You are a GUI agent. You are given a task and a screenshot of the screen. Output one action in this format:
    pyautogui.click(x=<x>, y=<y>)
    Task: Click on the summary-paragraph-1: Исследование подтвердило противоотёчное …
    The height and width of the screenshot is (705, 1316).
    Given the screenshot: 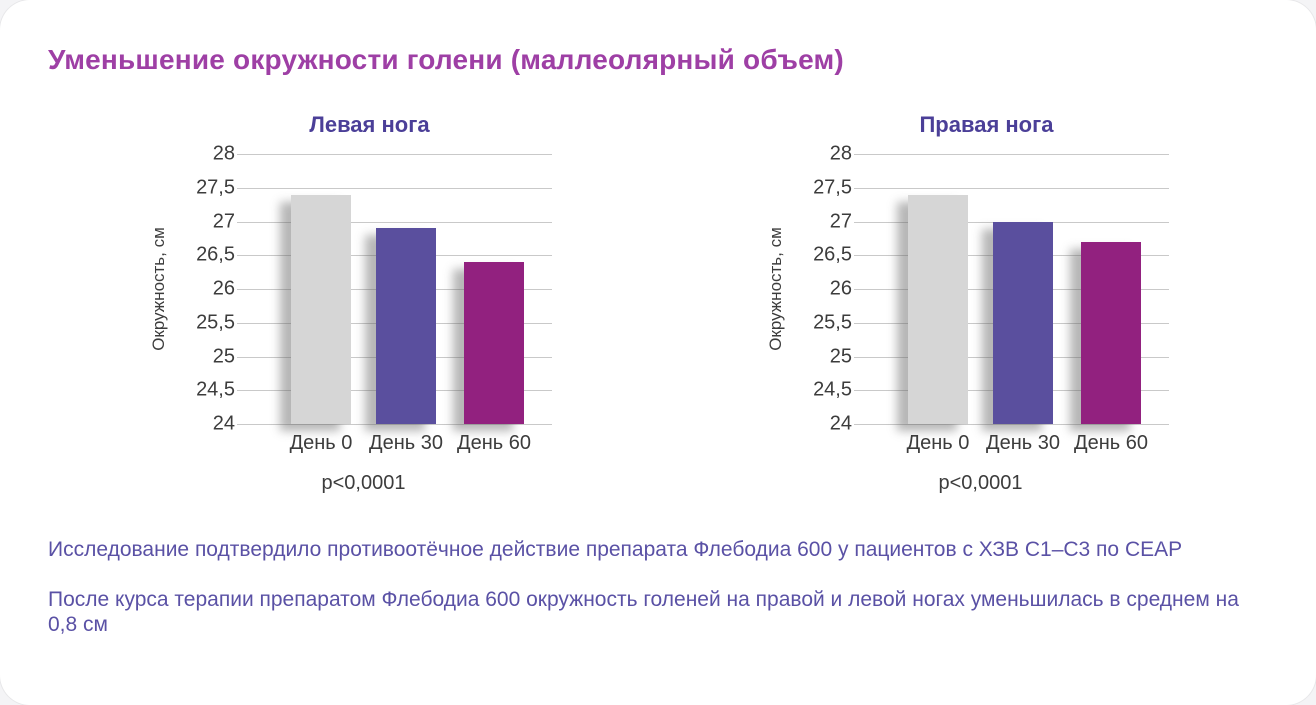 What is the action you would take?
    pyautogui.click(x=615, y=549)
    